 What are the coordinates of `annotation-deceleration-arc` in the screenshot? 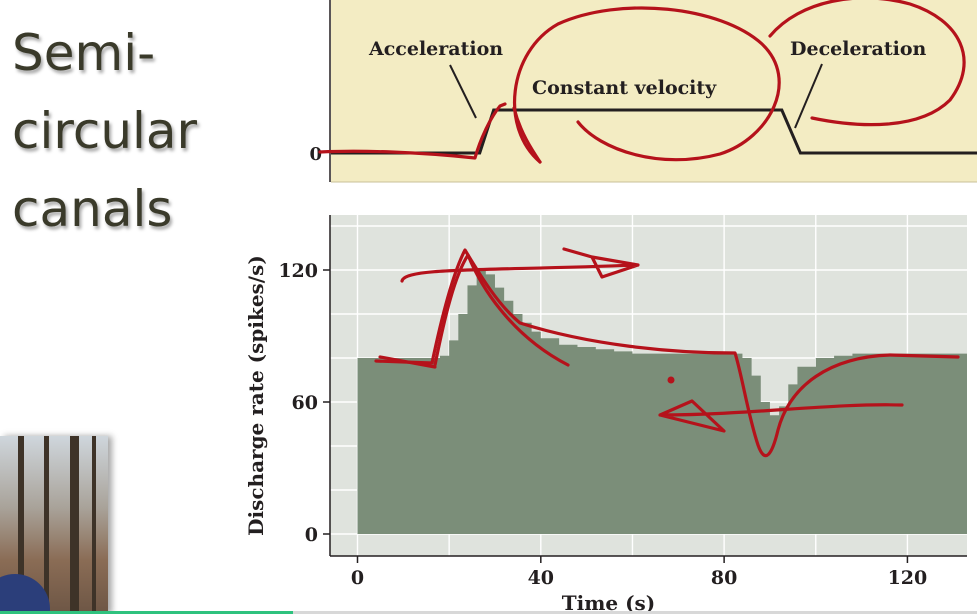 It's located at (867, 63).